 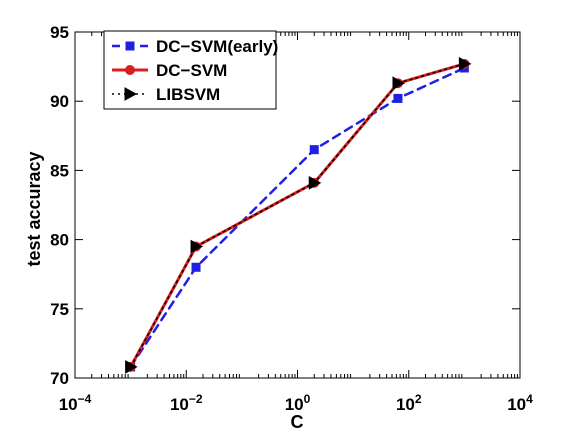 I want to click on y-tick-label: 70, so click(x=59, y=378).